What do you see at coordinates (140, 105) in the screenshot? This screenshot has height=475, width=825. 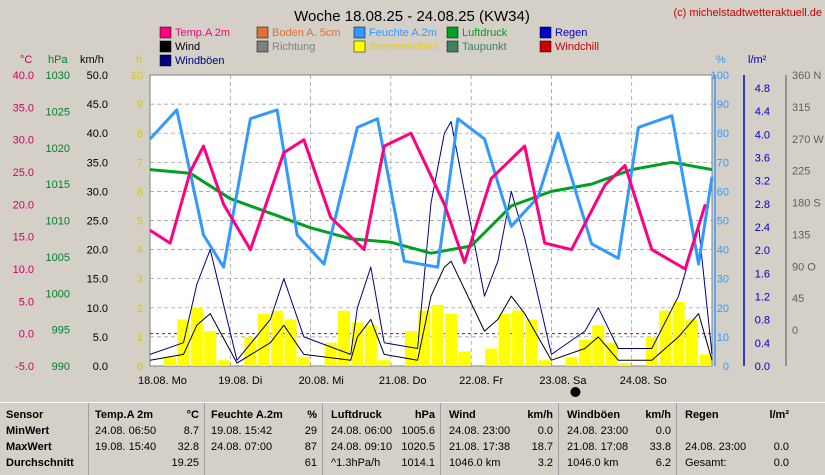 I see `sun-tick: 9` at bounding box center [140, 105].